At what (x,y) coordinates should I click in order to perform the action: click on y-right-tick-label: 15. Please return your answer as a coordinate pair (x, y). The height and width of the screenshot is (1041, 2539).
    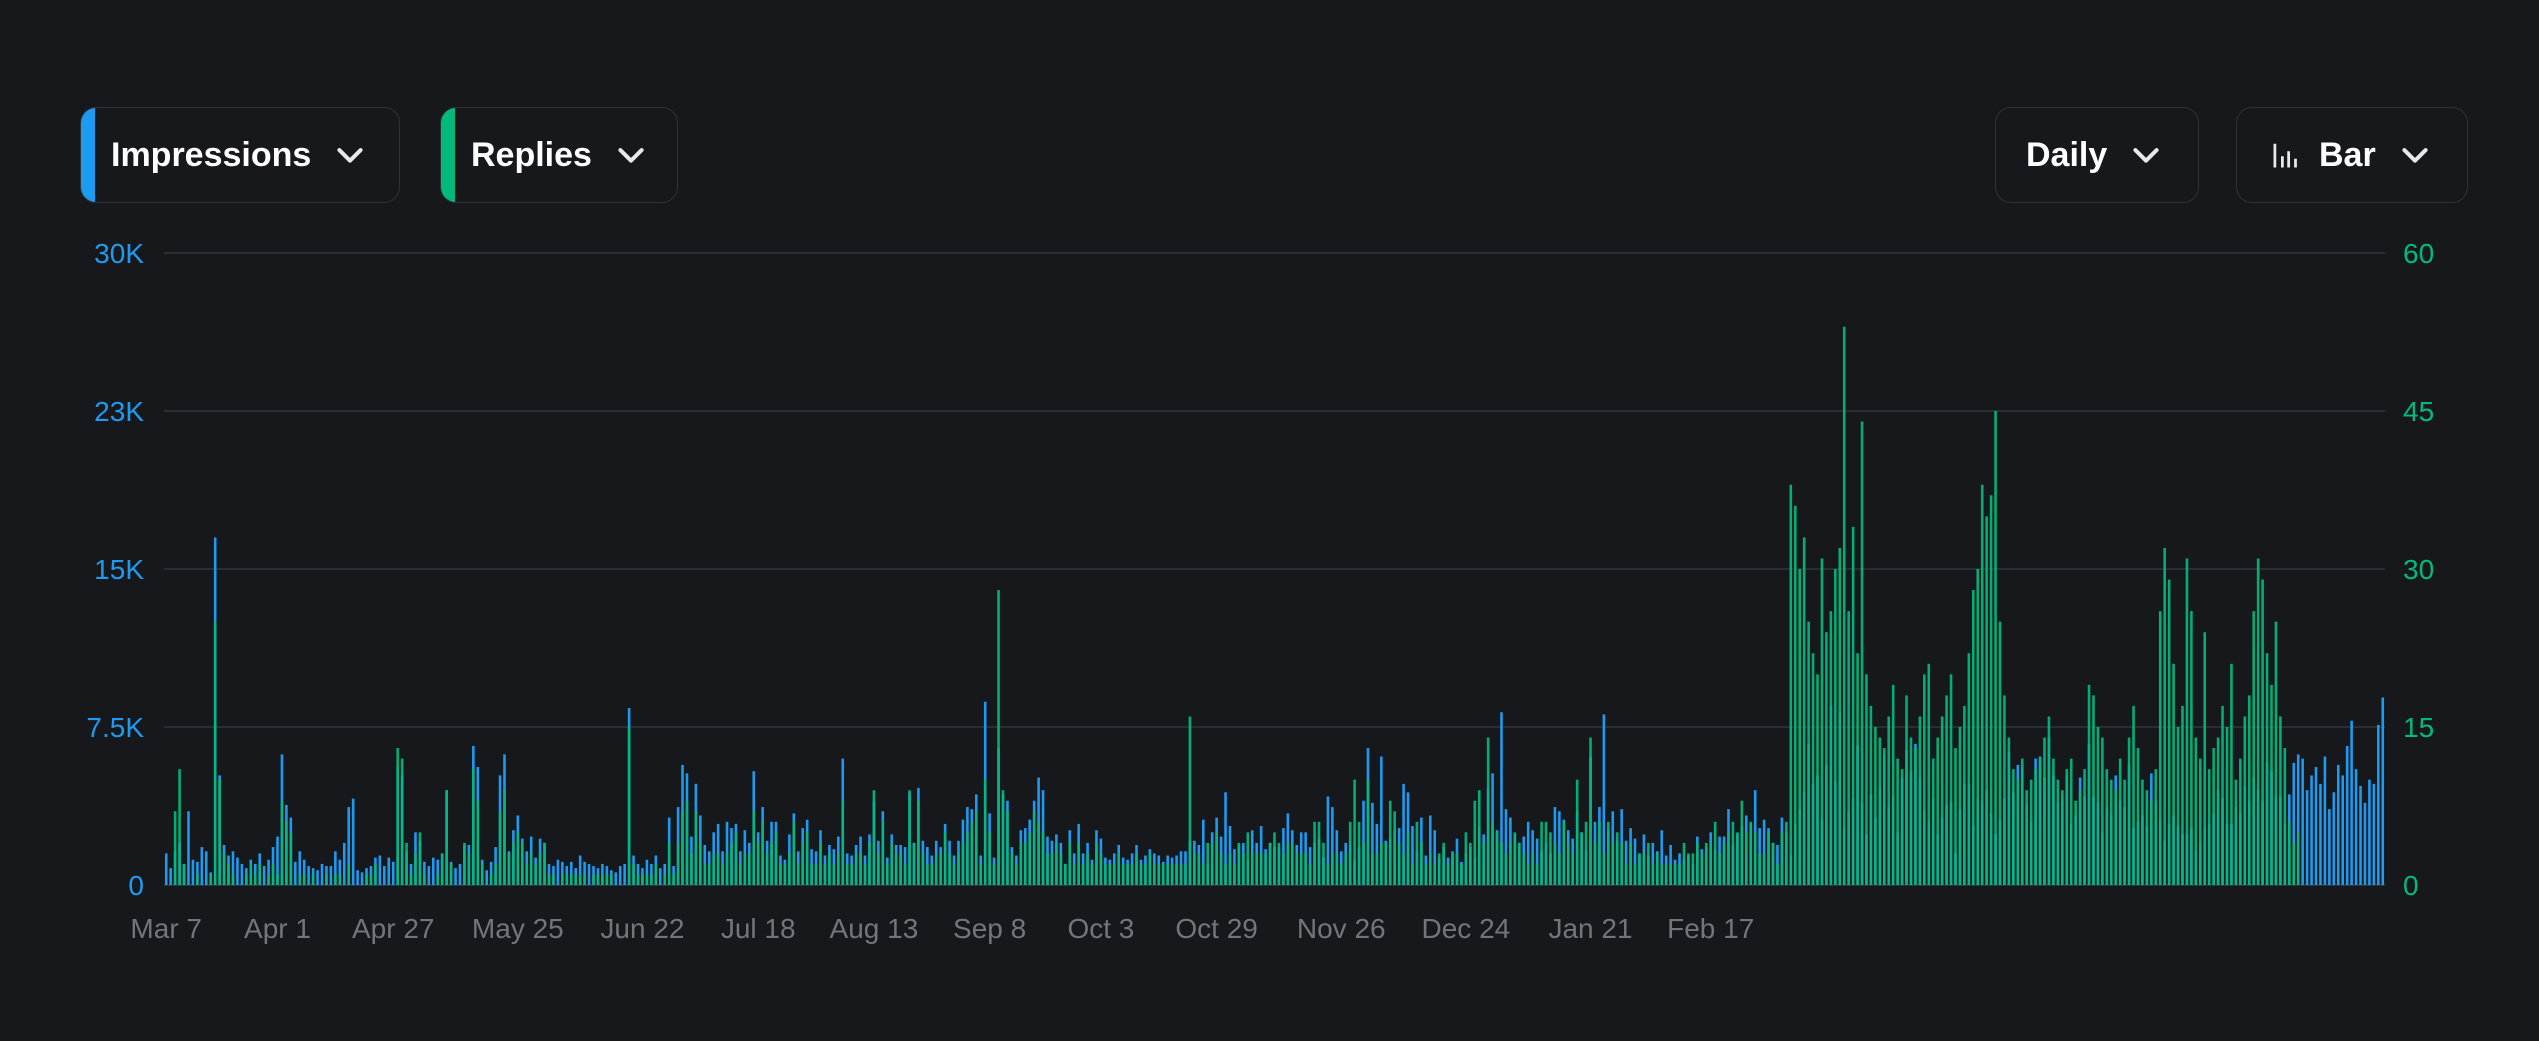
    Looking at the image, I should click on (2418, 727).